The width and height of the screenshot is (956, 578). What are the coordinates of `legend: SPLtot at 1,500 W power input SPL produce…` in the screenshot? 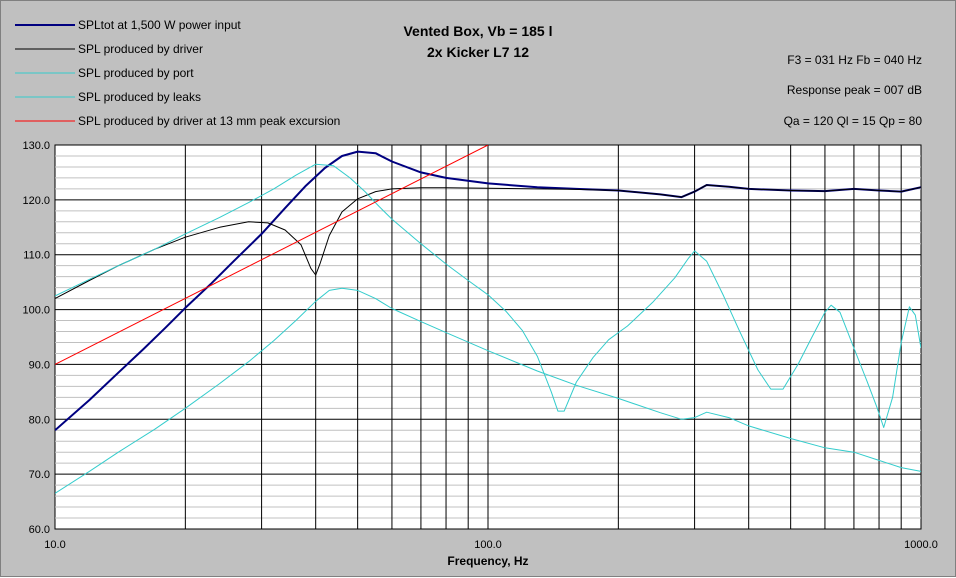 It's located at (177, 73).